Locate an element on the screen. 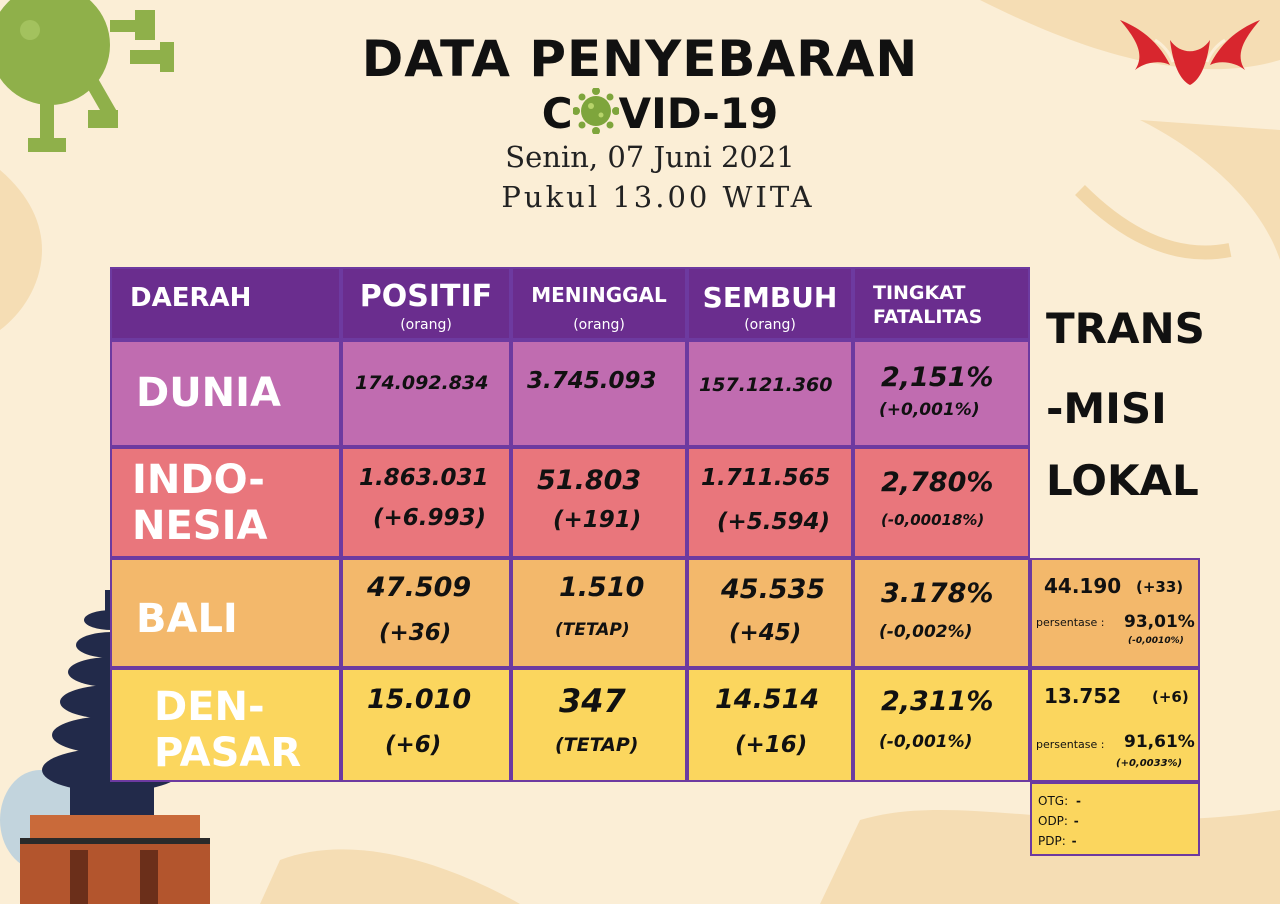 This screenshot has width=1280, height=904. otg-label: OTG: is located at coordinates (1053, 801).